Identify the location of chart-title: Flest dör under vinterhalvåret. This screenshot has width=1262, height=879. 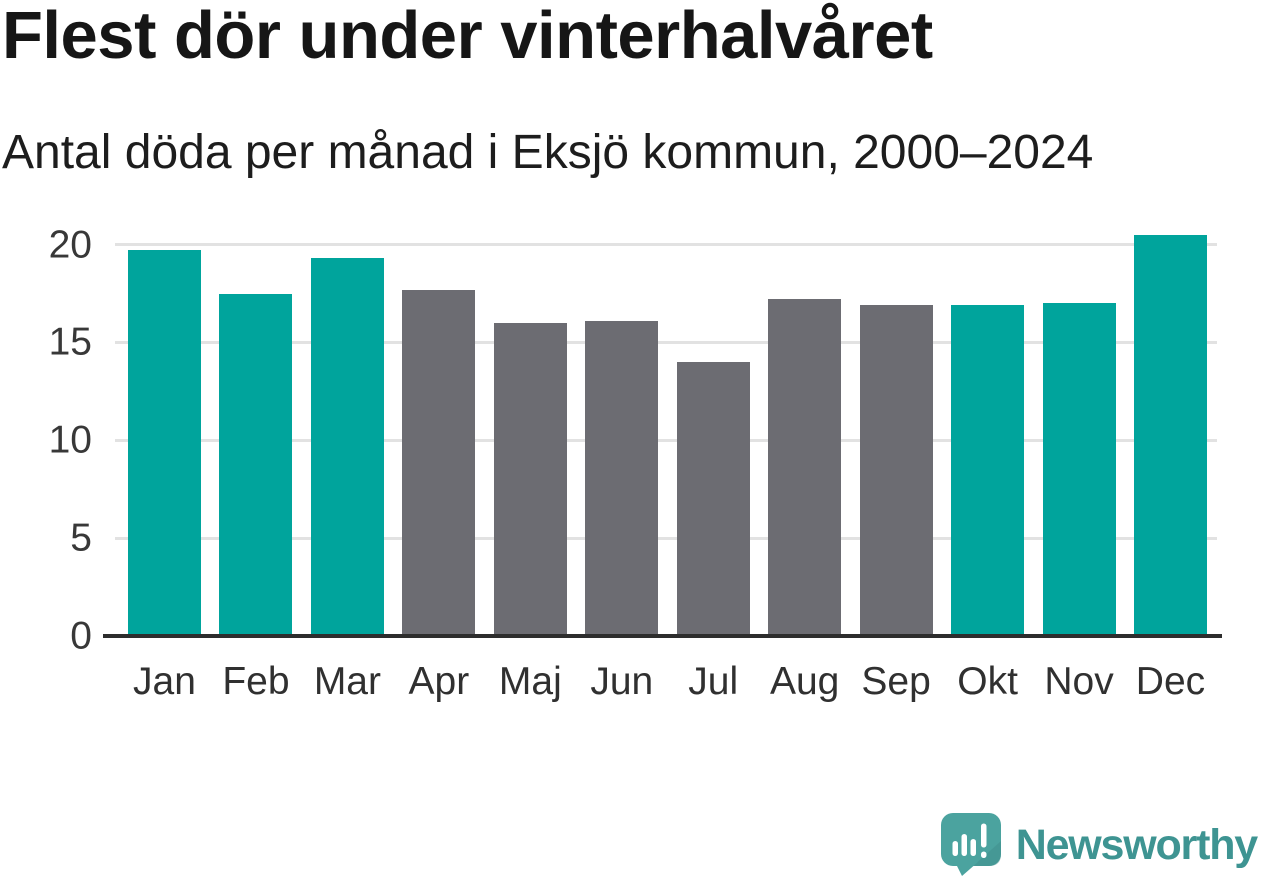
(467, 36).